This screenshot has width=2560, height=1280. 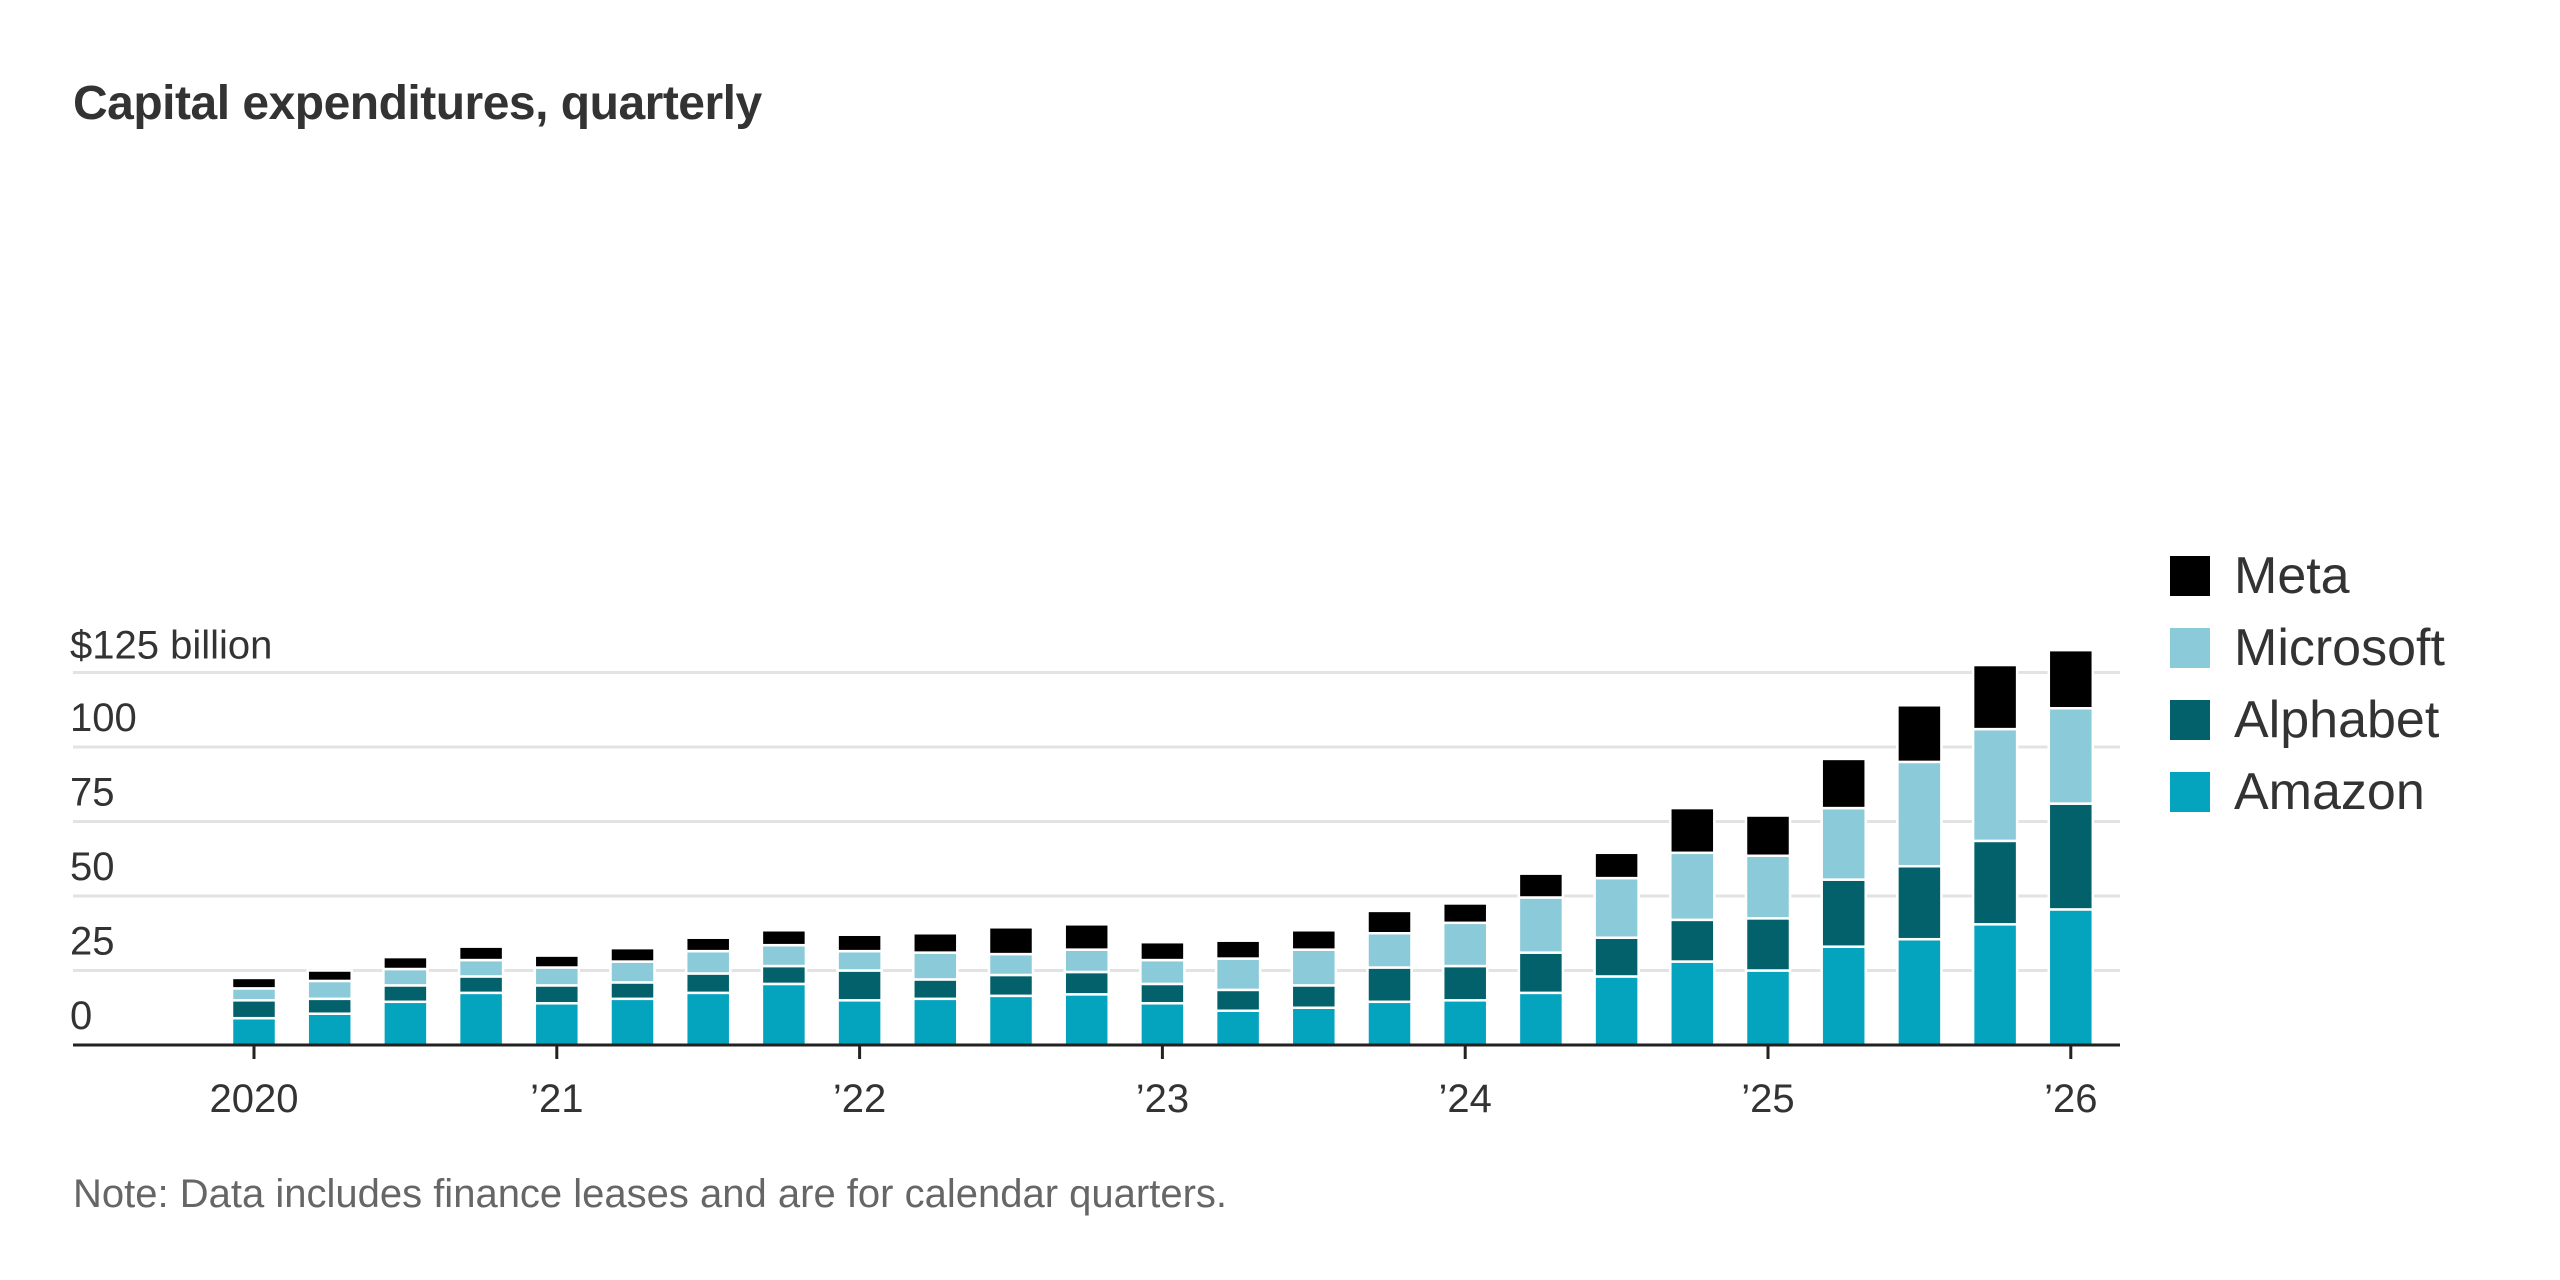 What do you see at coordinates (171, 831) in the screenshot?
I see `y-axis-ticks: 0 25 50 75 100 $125 billion` at bounding box center [171, 831].